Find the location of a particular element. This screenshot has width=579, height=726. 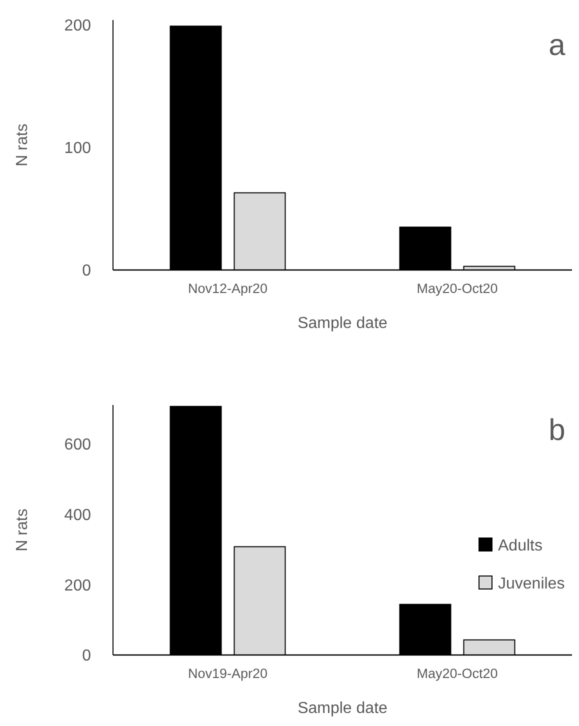

annotation: b is located at coordinates (557, 430).